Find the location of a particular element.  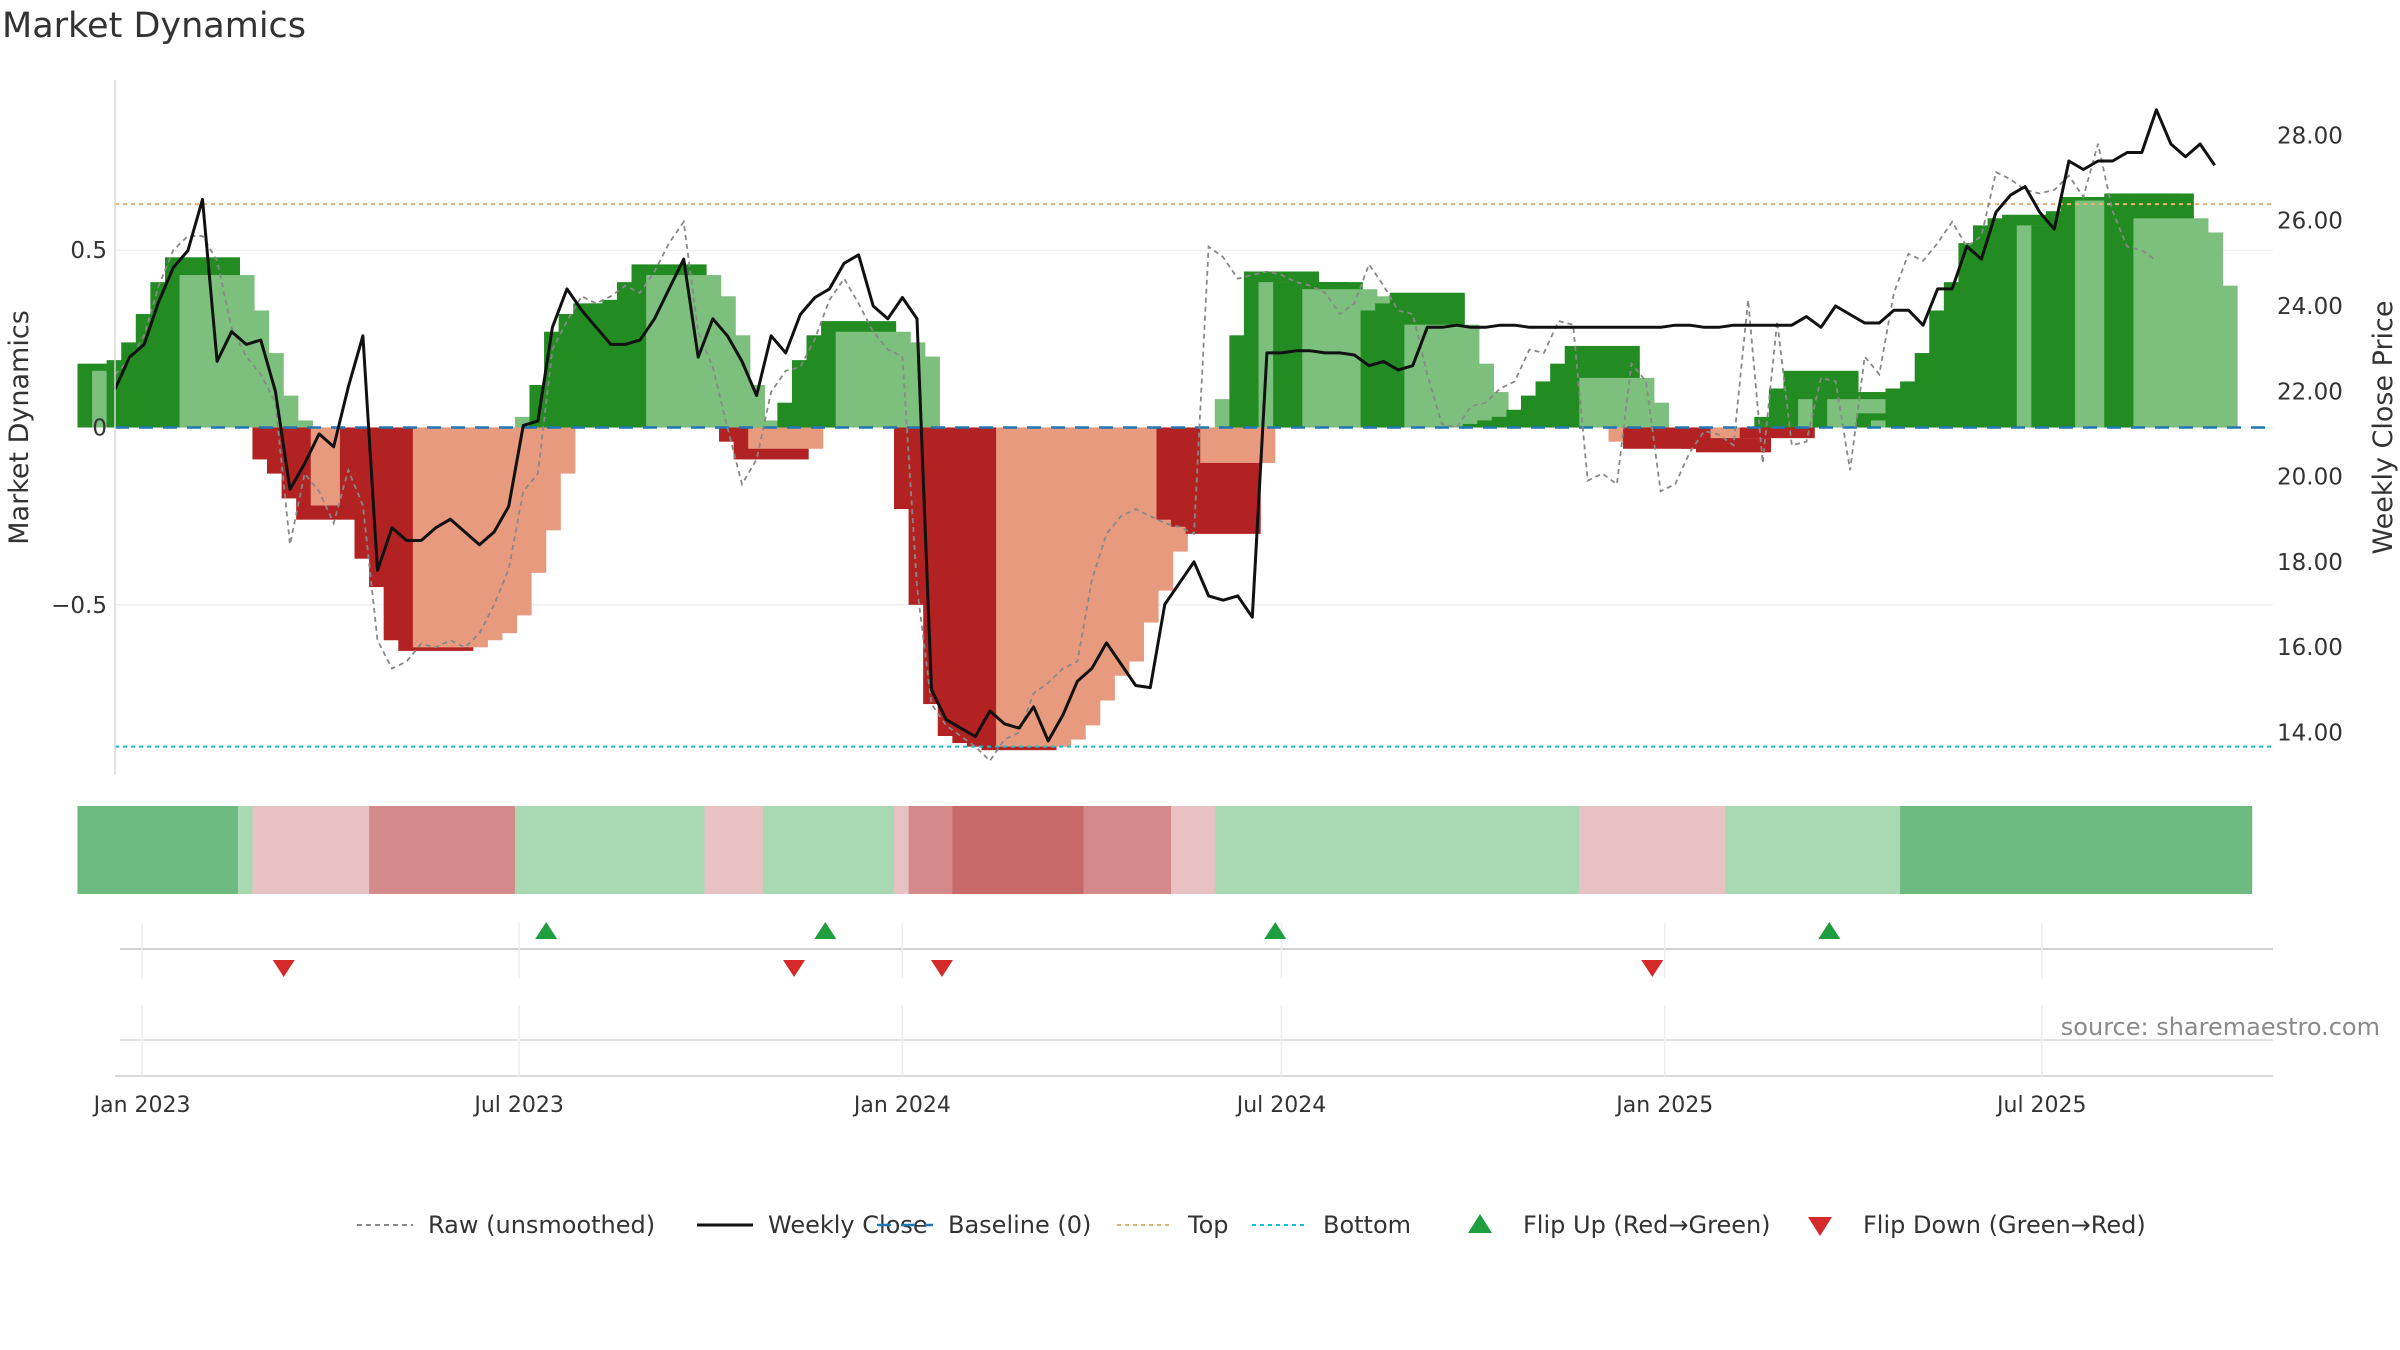

y2-tick-label: 16.00 is located at coordinates (2310, 648).